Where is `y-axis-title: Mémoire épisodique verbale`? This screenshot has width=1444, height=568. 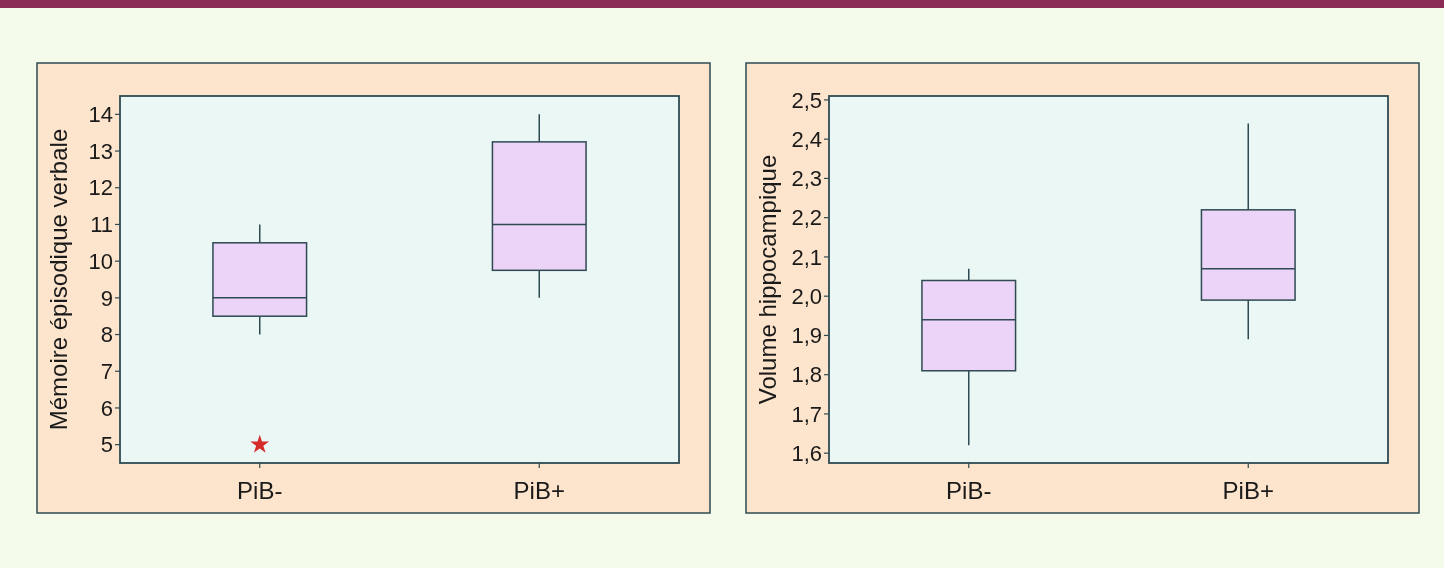
y-axis-title: Mémoire épisodique verbale is located at coordinates (59, 279).